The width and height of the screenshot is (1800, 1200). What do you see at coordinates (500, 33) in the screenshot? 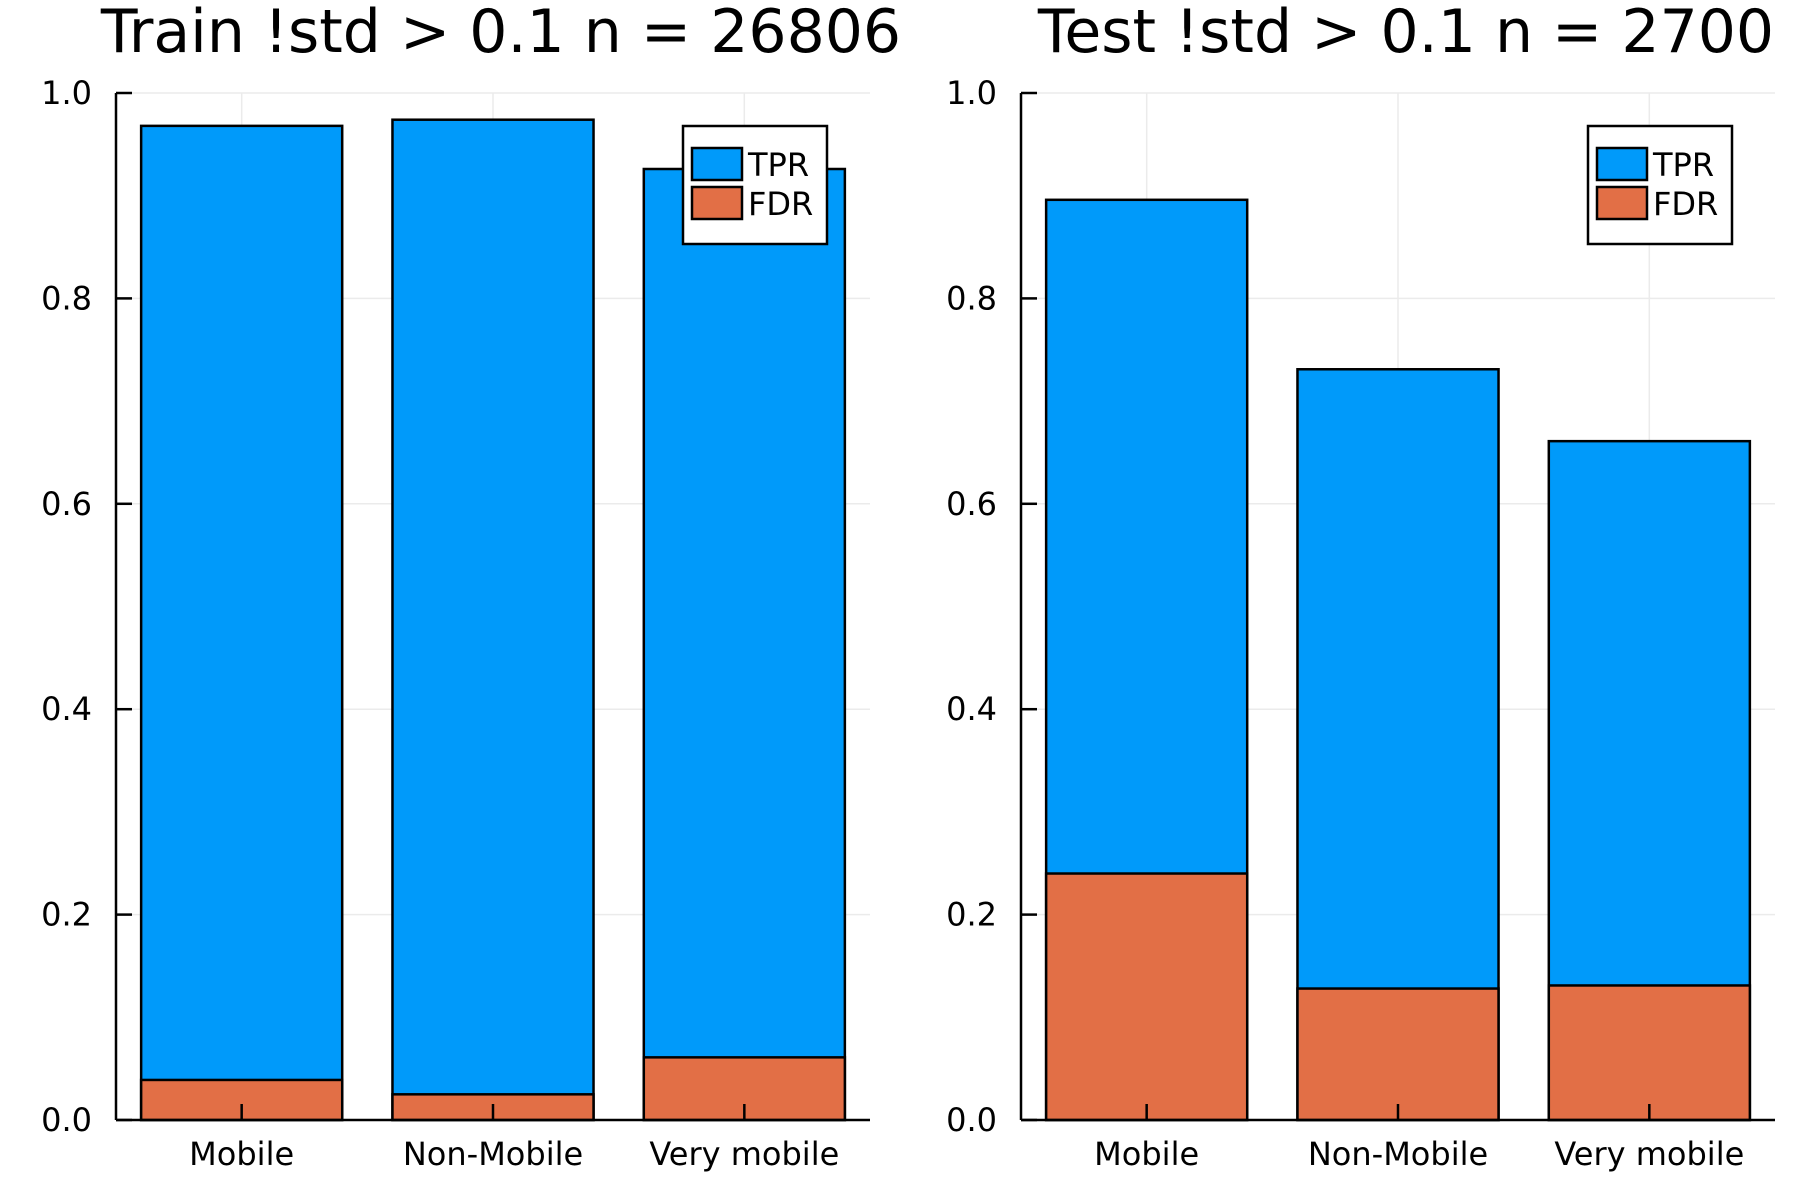
I see `chart-title: Train !std > 0.1 n = 26806` at bounding box center [500, 33].